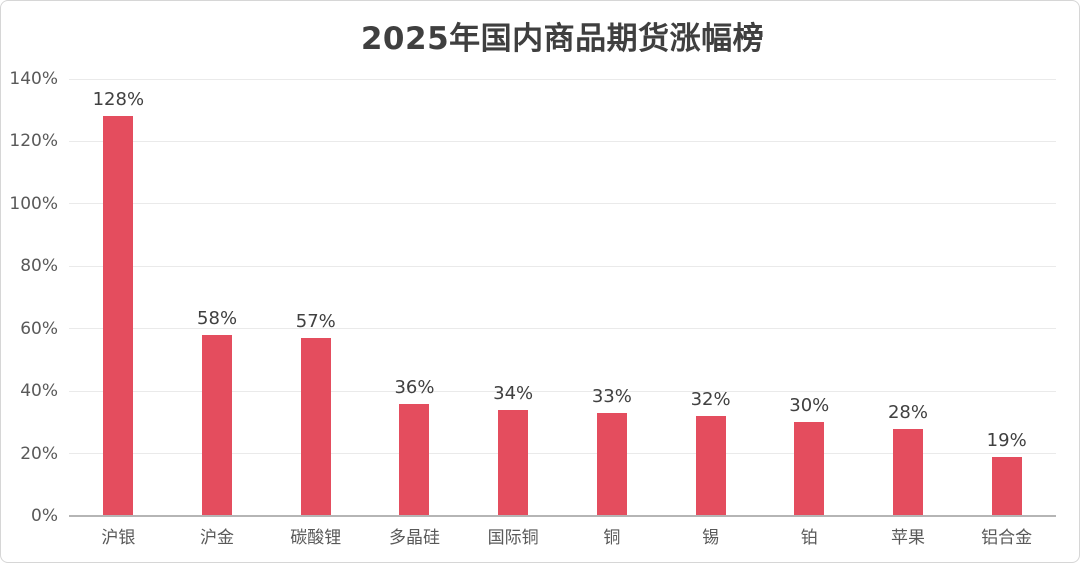  What do you see at coordinates (315, 297) in the screenshot?
I see `bar-column: 57%` at bounding box center [315, 297].